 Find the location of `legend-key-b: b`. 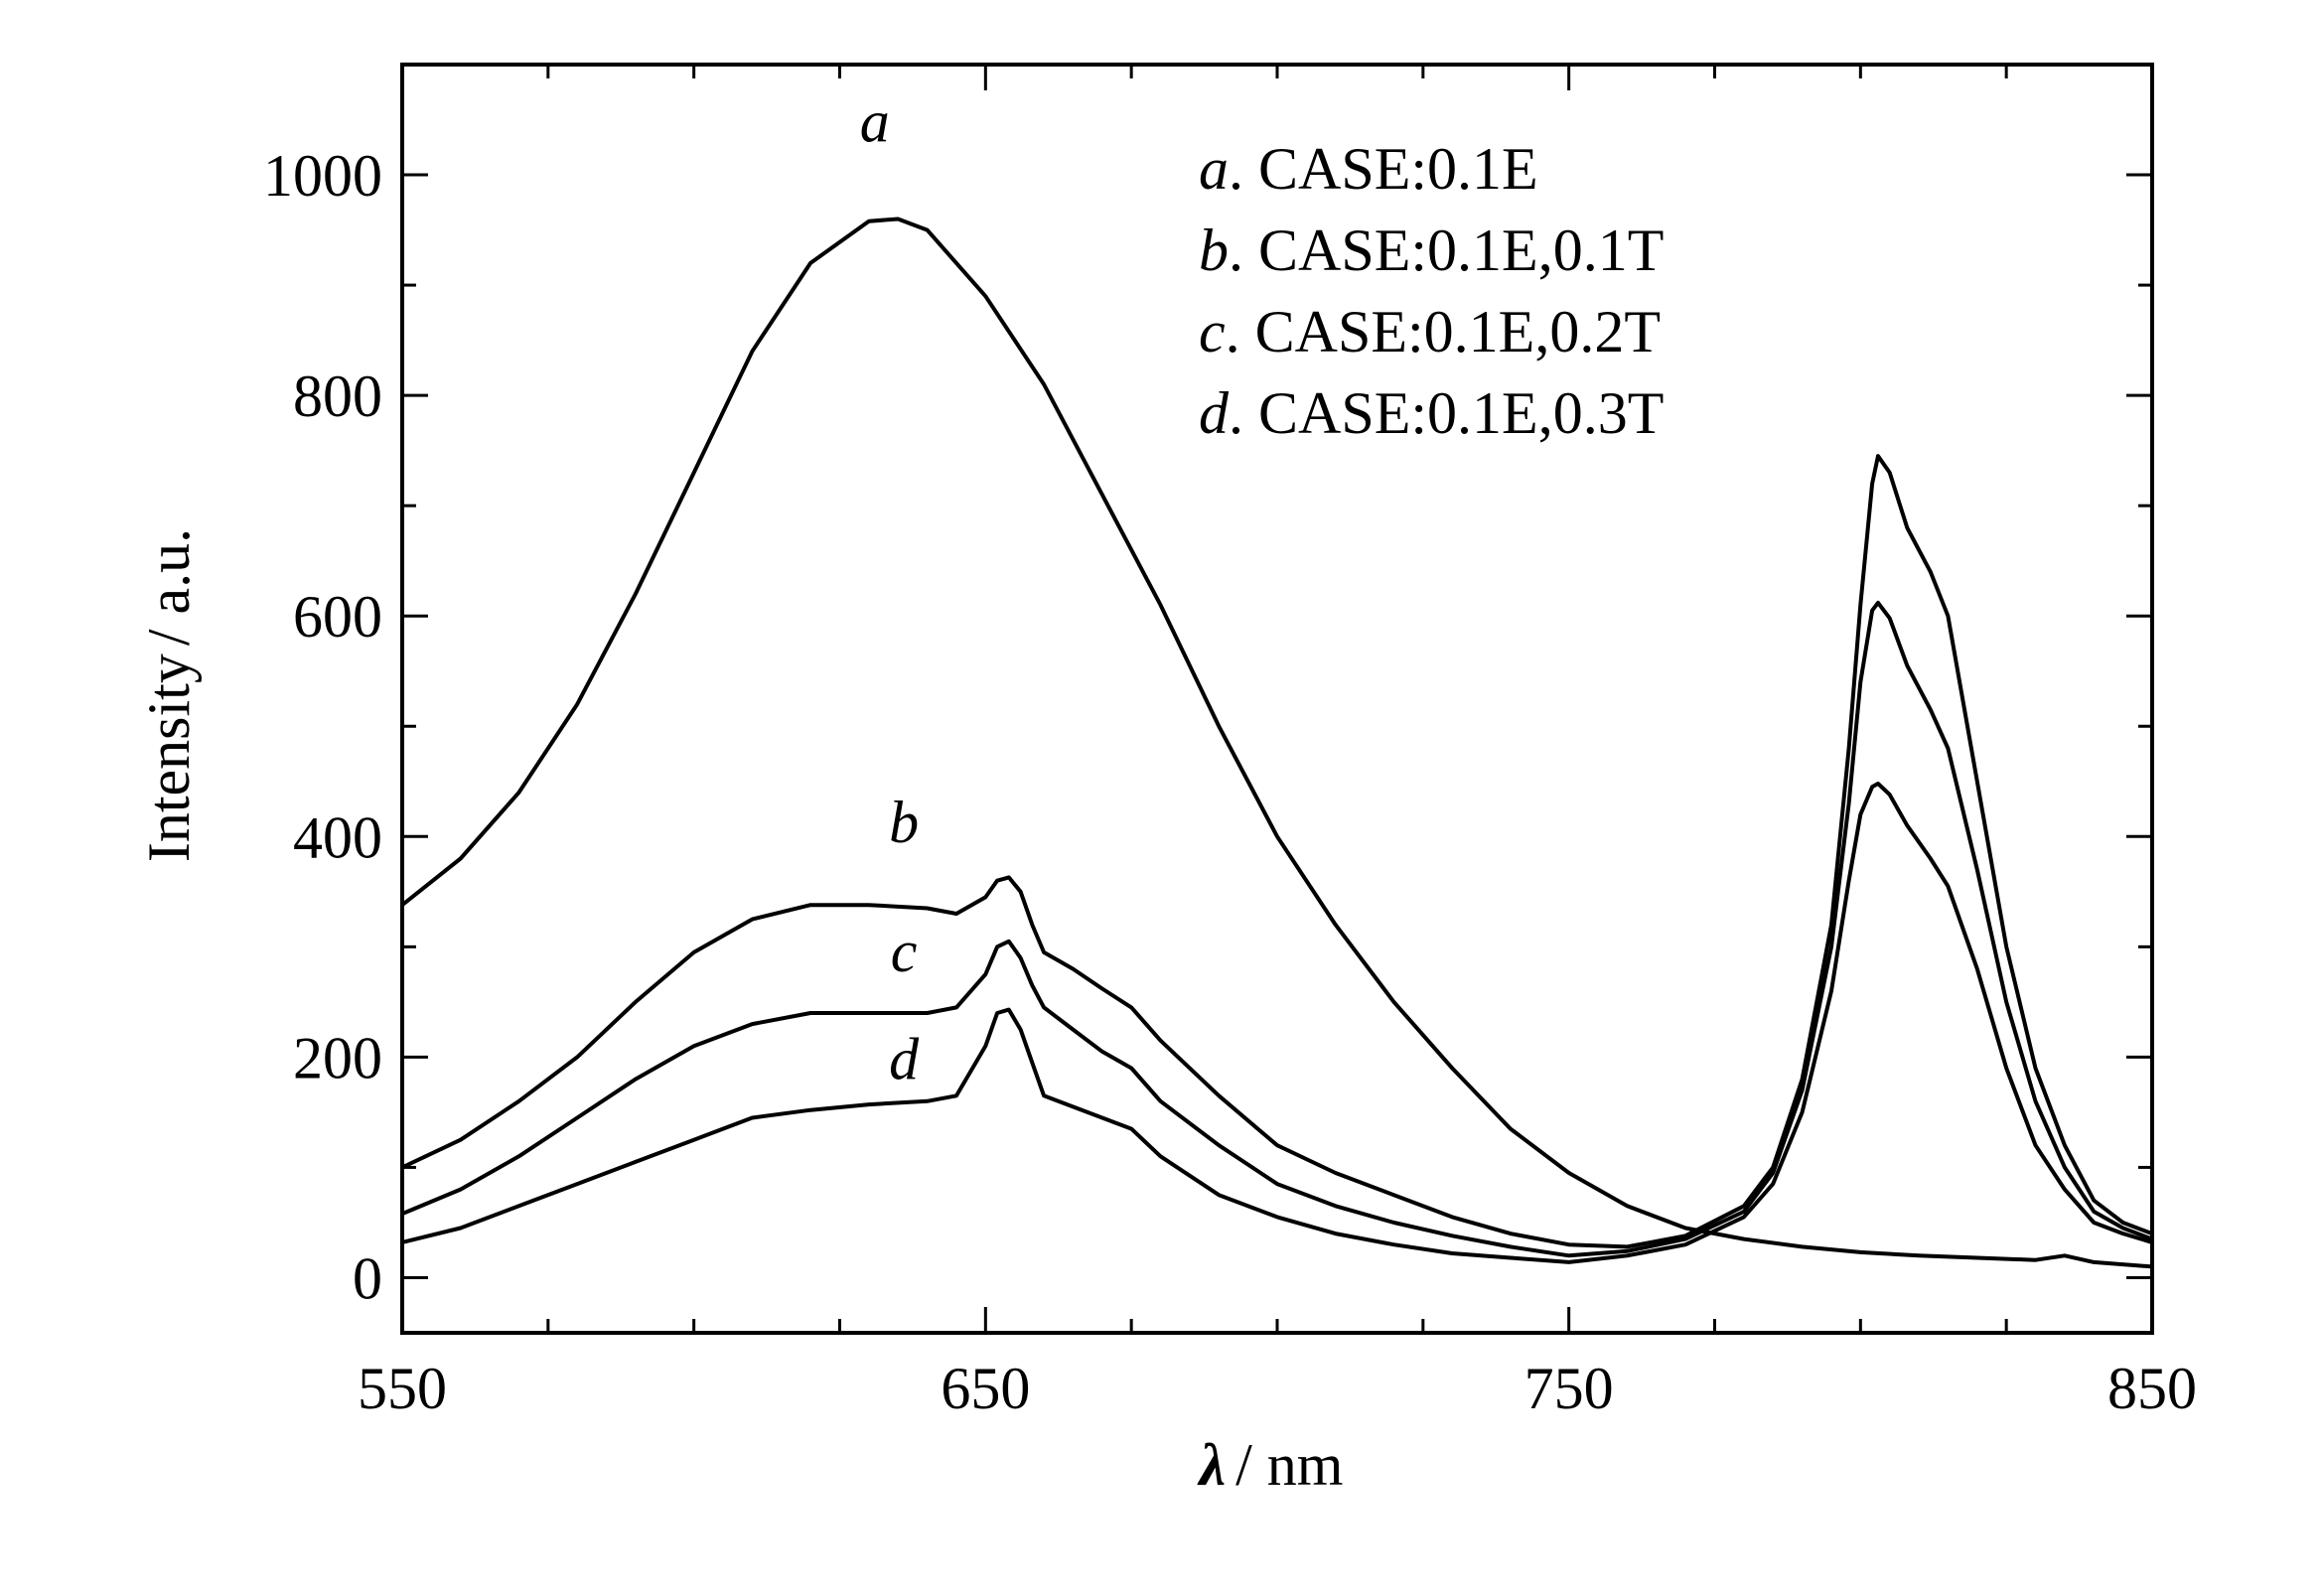

legend-key-b: b is located at coordinates (1214, 251).